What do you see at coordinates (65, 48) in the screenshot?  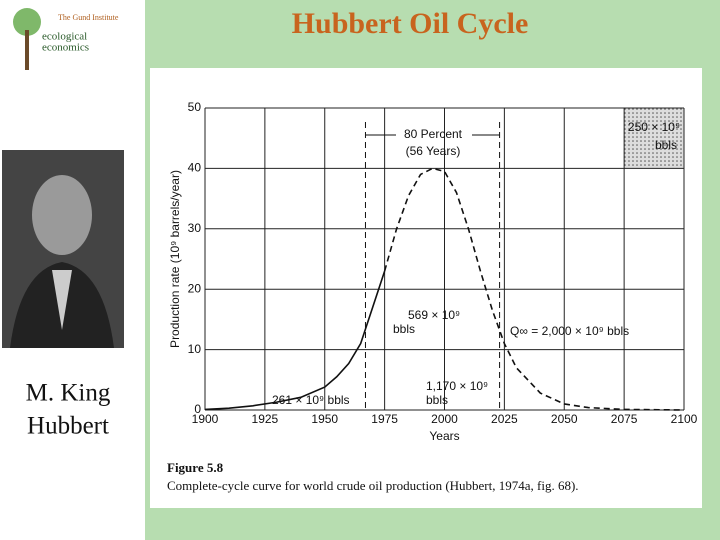 I see `logo-text: economics` at bounding box center [65, 48].